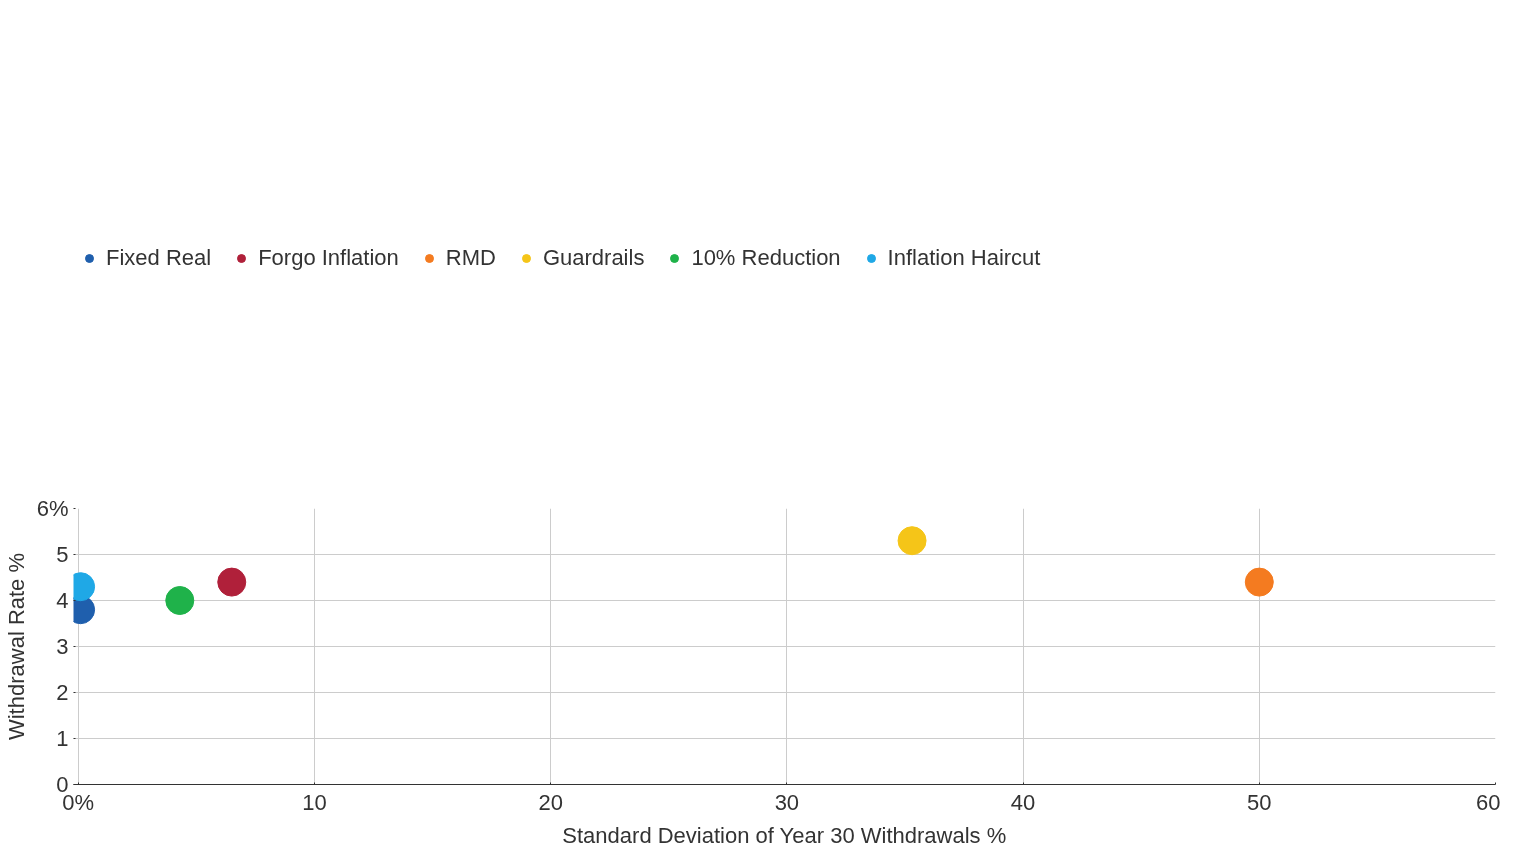 The height and width of the screenshot is (866, 1524). What do you see at coordinates (328, 258) in the screenshot?
I see `legend-label: Forgo Inflation` at bounding box center [328, 258].